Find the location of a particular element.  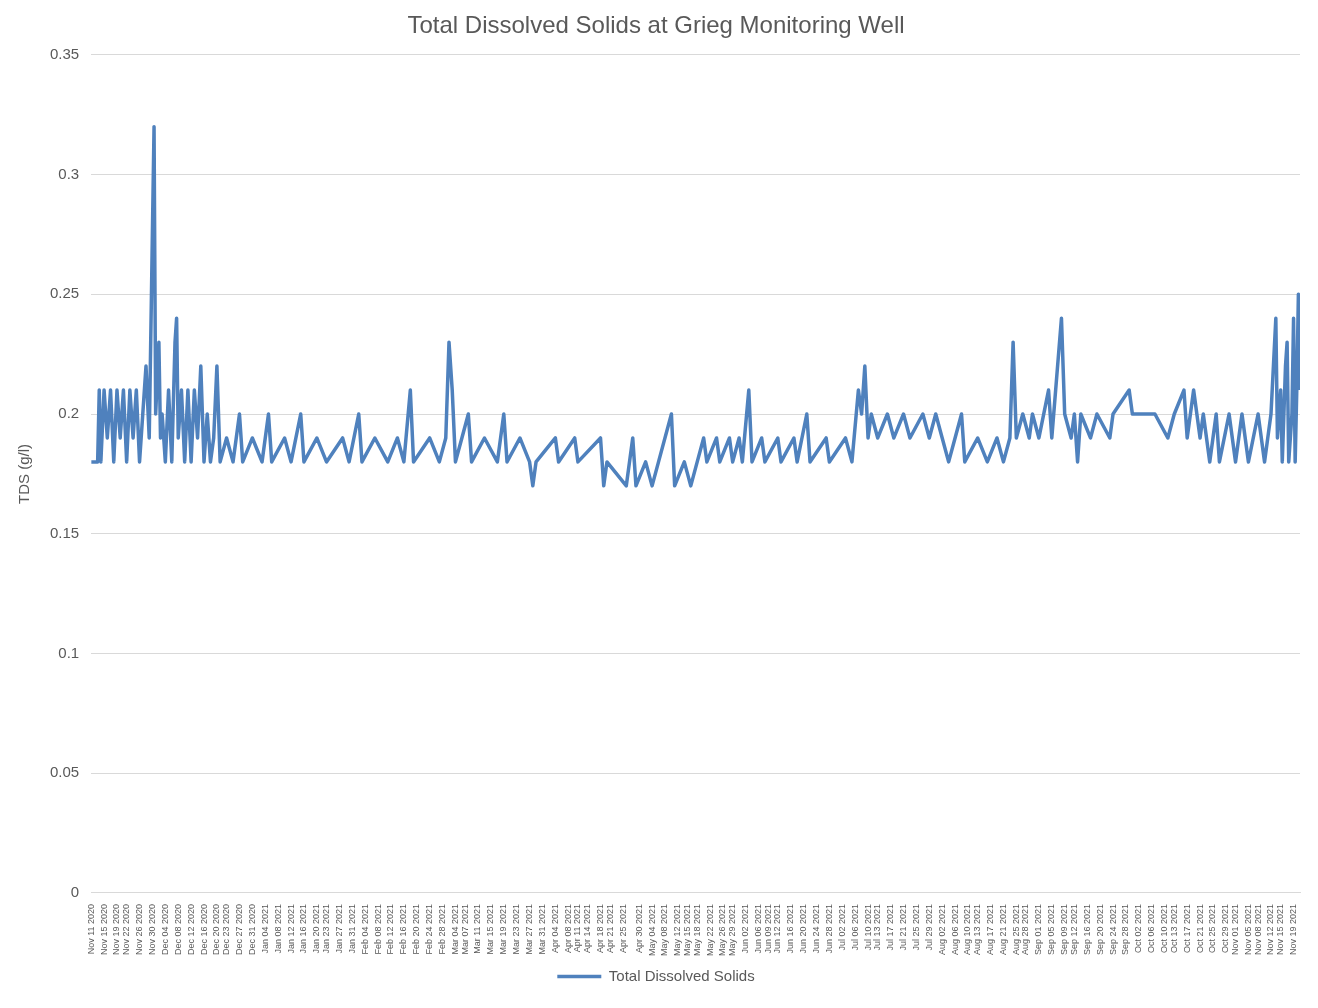

x-tick-label: Nov 08 2021 is located at coordinates (1257, 929).